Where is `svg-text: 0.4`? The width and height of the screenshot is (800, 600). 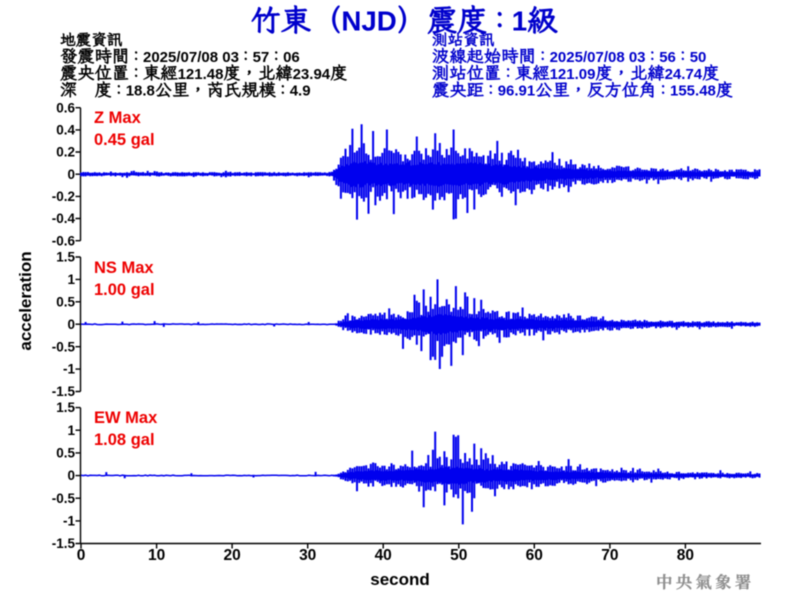 svg-text: 0.4 is located at coordinates (65, 130).